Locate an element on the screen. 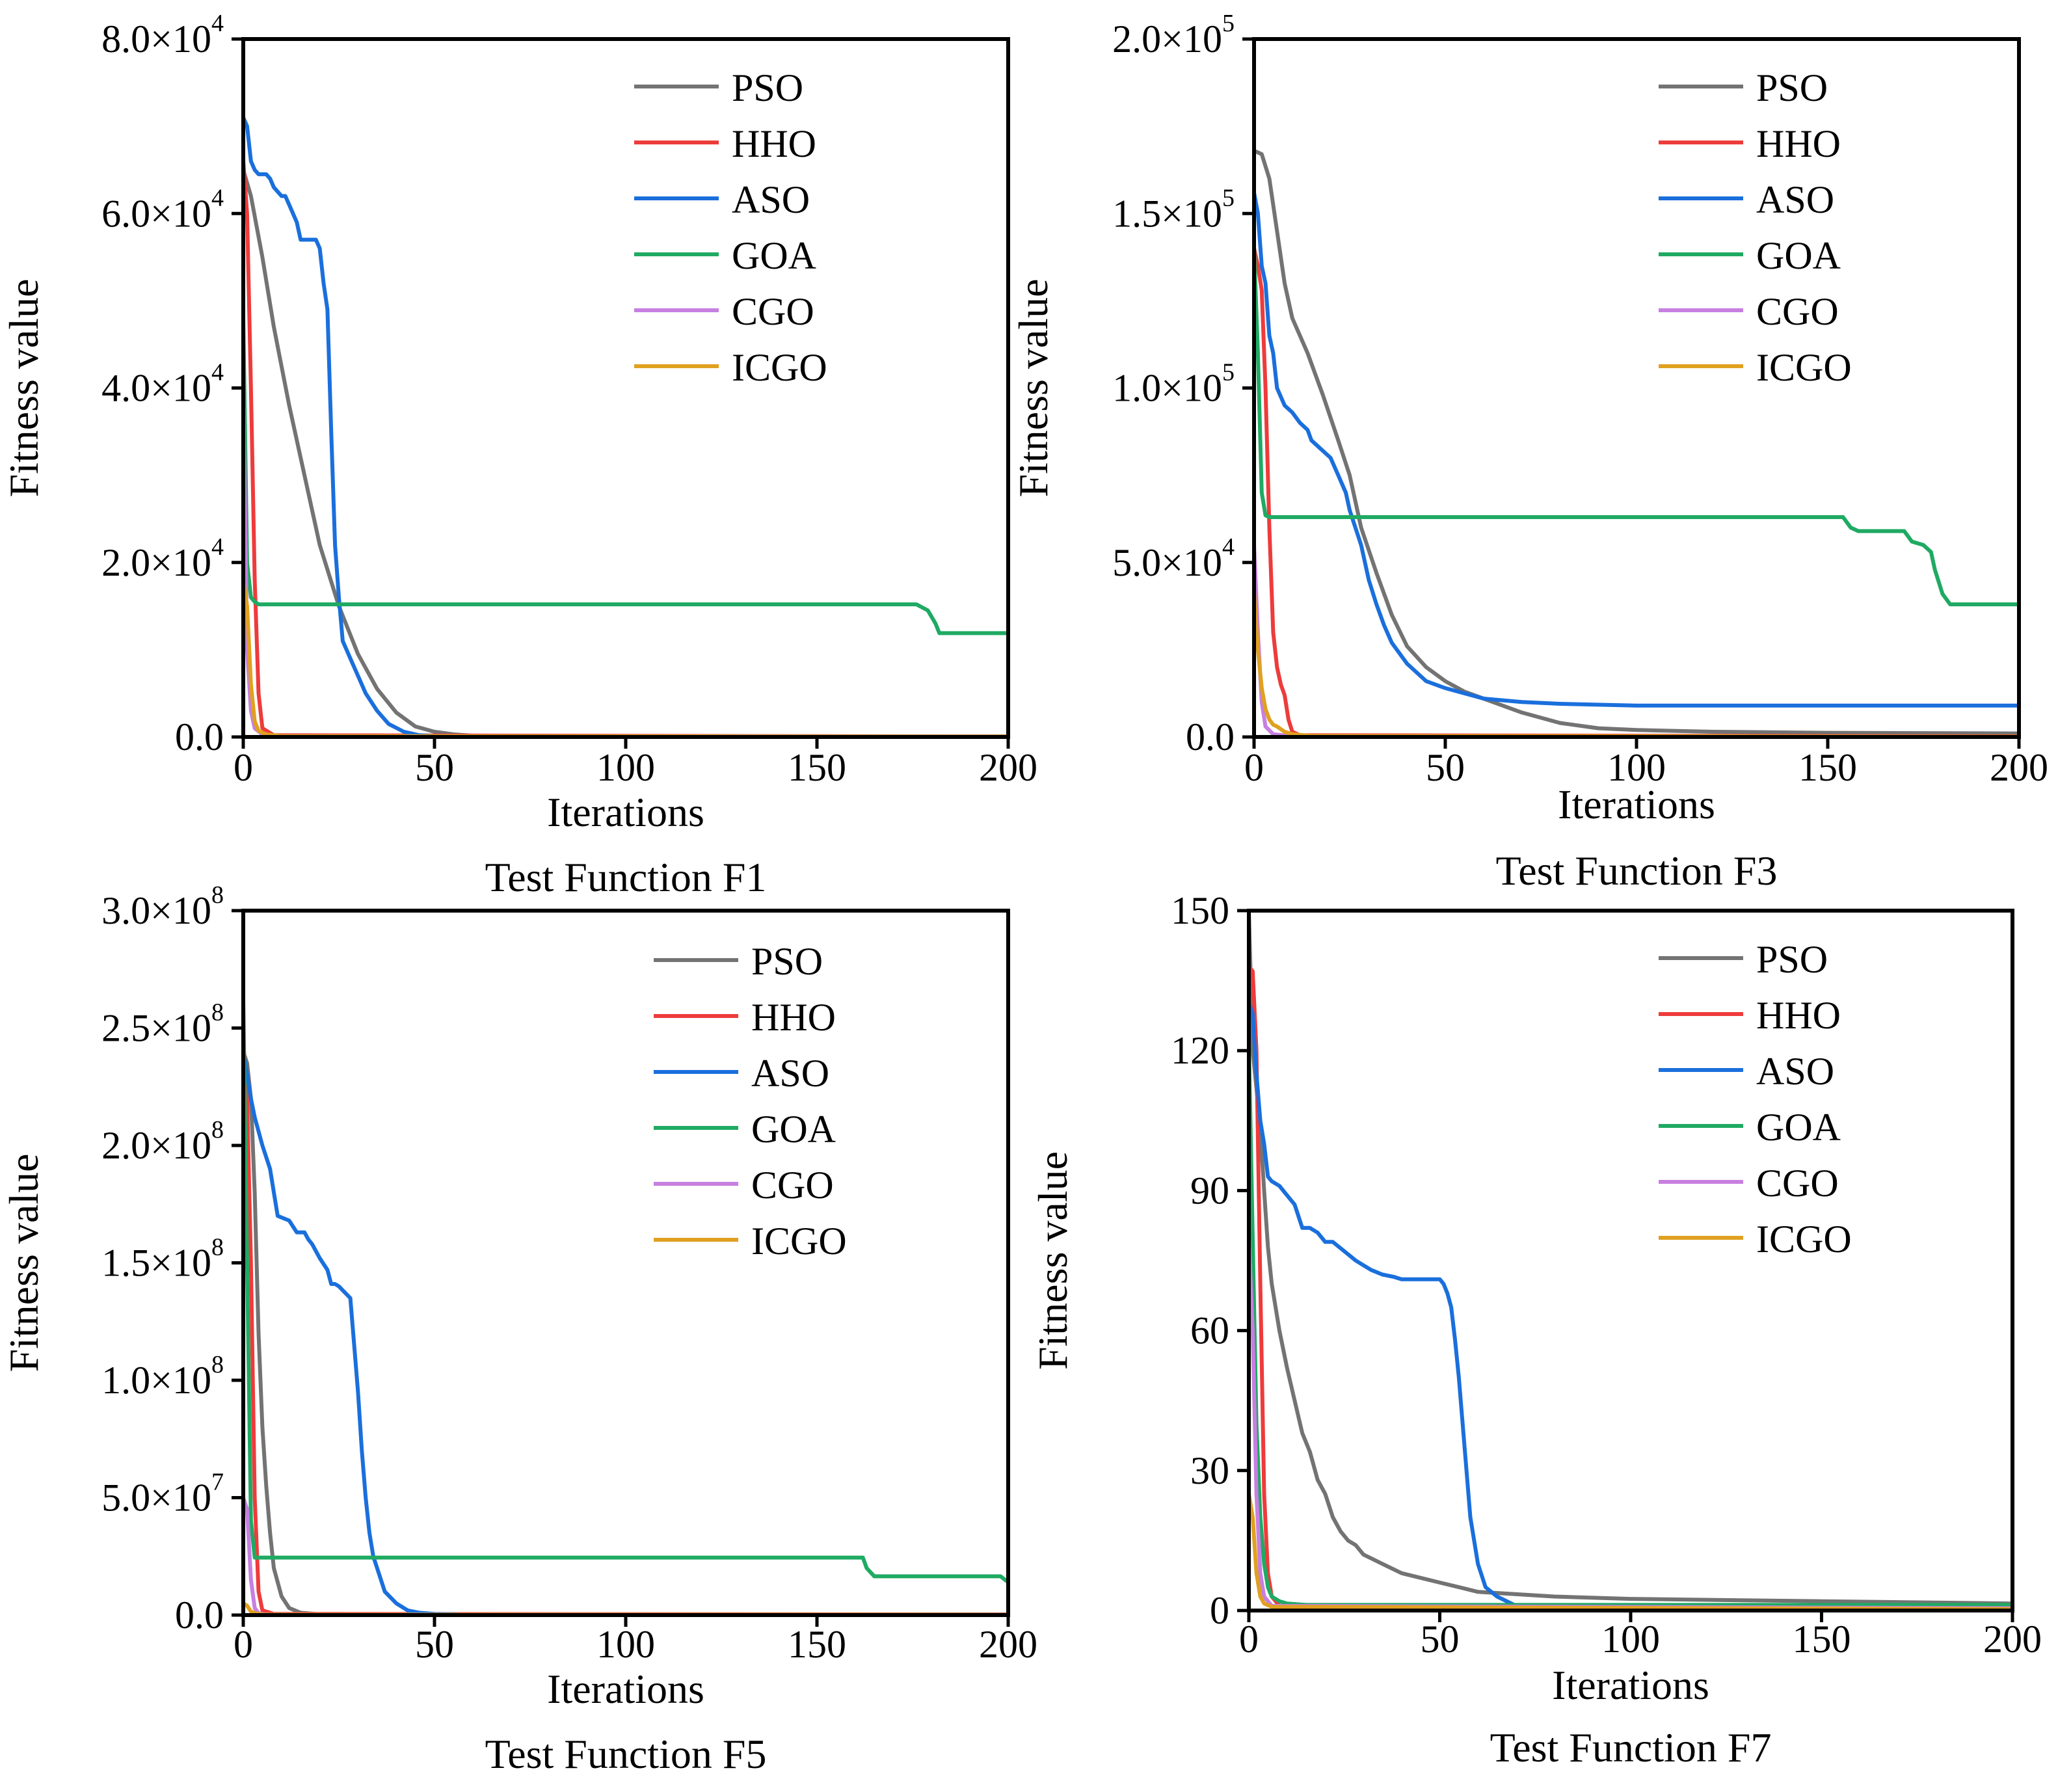 Image resolution: width=2058 pixels, height=1792 pixels. y-tick-label: 120 is located at coordinates (1200, 1050).